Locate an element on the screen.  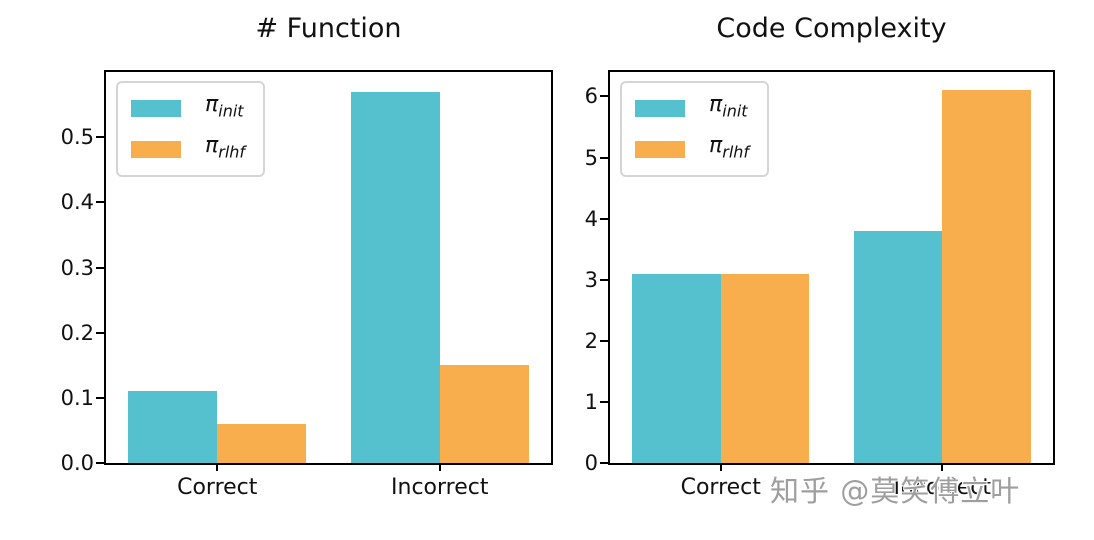
y-tick-label: 0.5 is located at coordinates (77, 137).